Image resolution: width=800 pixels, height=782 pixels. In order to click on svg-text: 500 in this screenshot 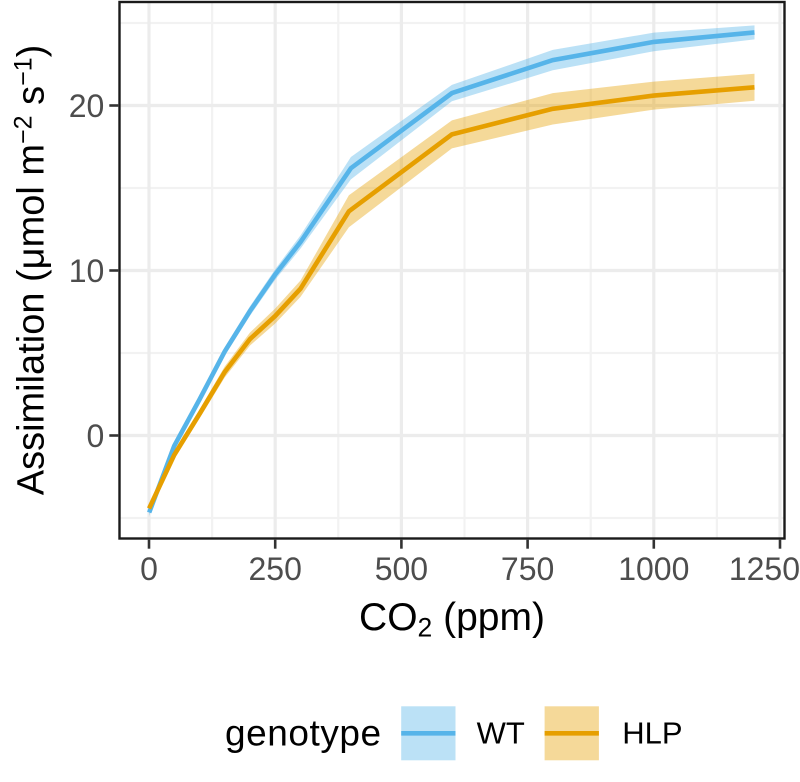, I will do `click(401, 569)`.